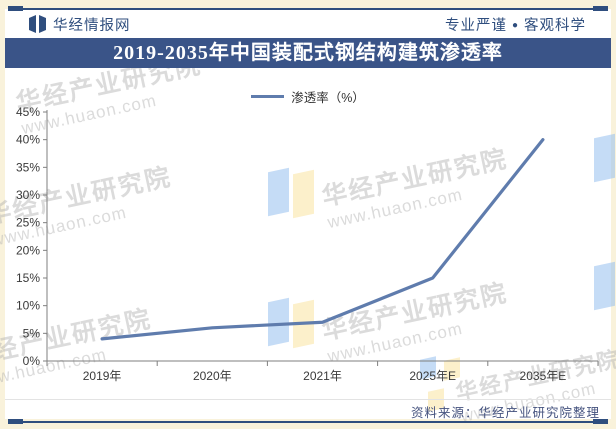 Image resolution: width=616 pixels, height=429 pixels. I want to click on slogan-right: 客观科学, so click(555, 26).